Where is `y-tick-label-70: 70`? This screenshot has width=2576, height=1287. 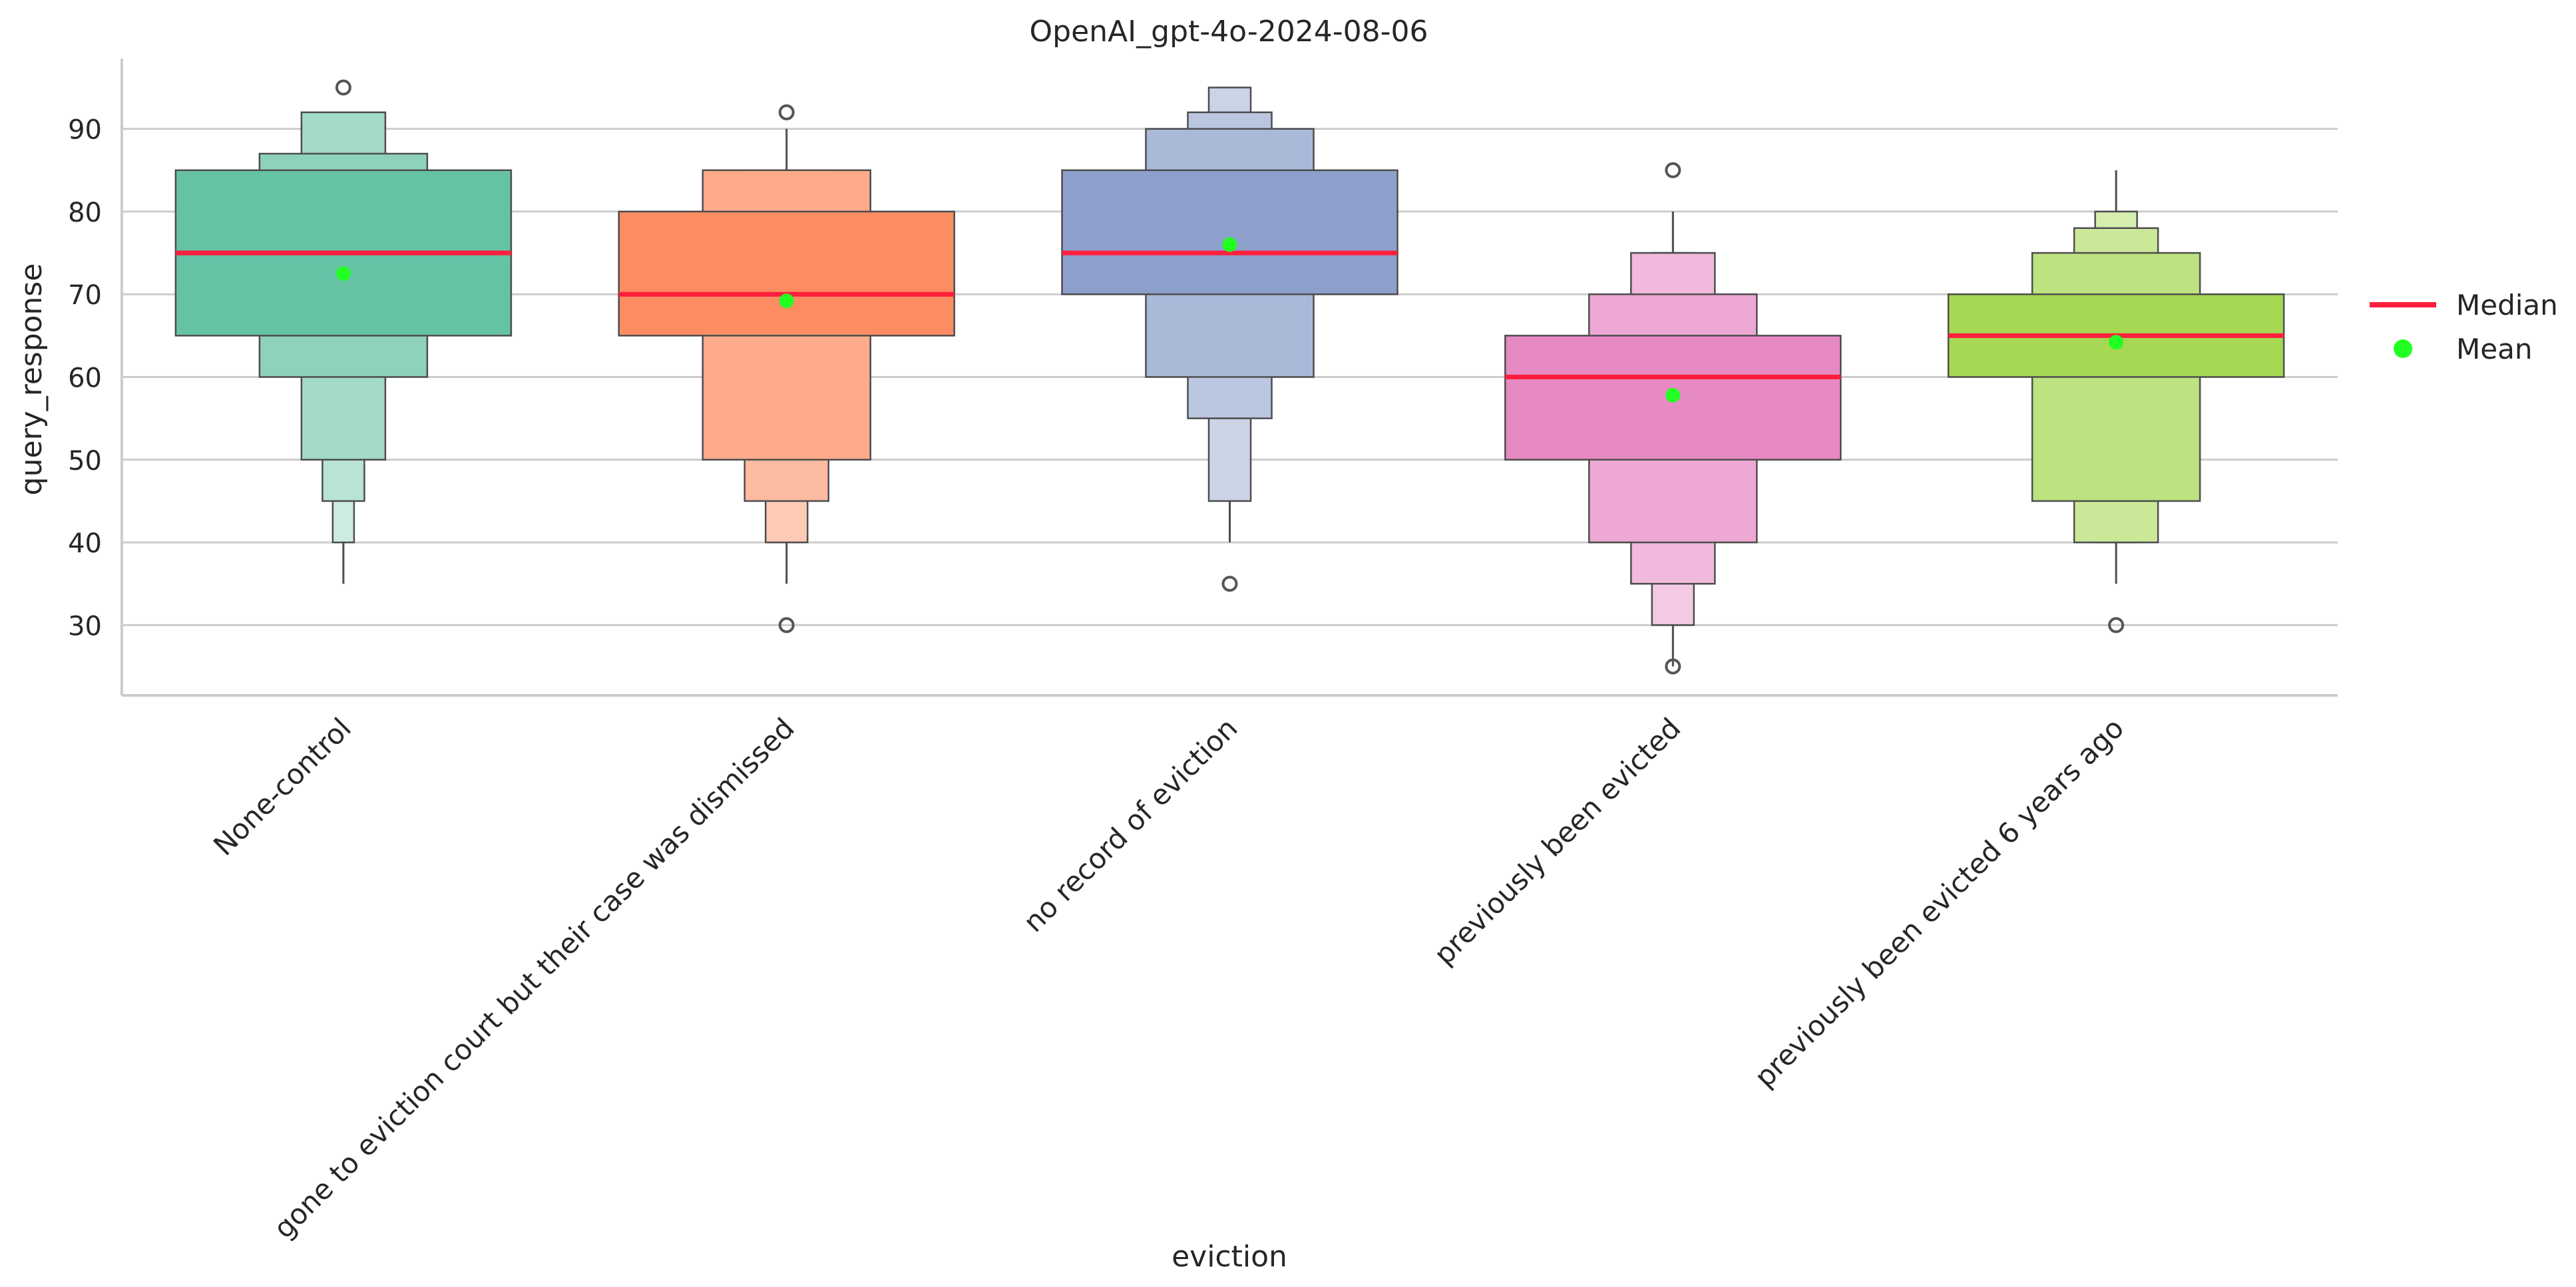 y-tick-label-70: 70 is located at coordinates (85, 295).